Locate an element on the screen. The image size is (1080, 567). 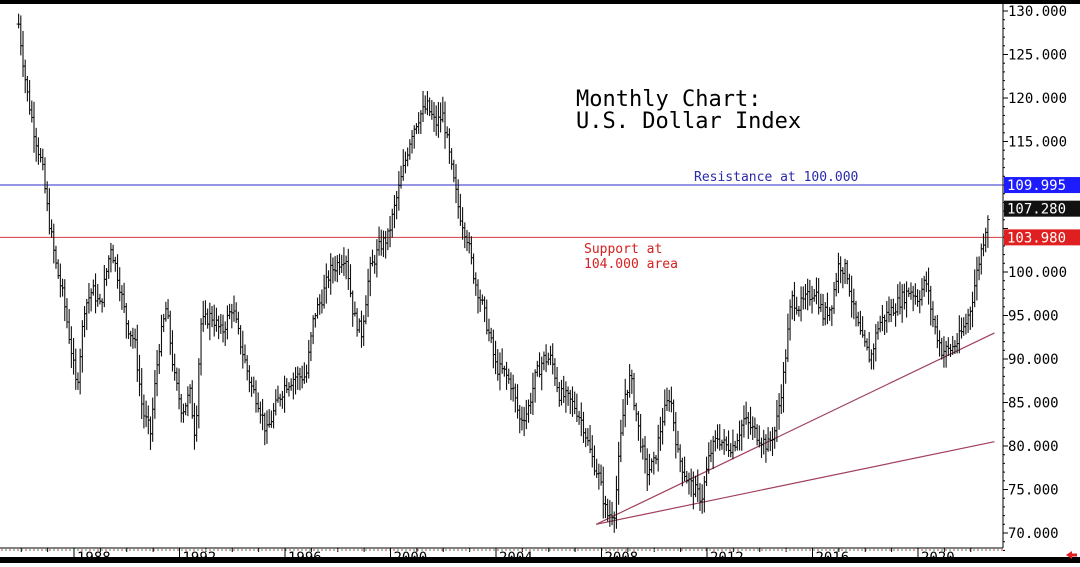
x-axis-tick-label: 1988 is located at coordinates (94, 556).